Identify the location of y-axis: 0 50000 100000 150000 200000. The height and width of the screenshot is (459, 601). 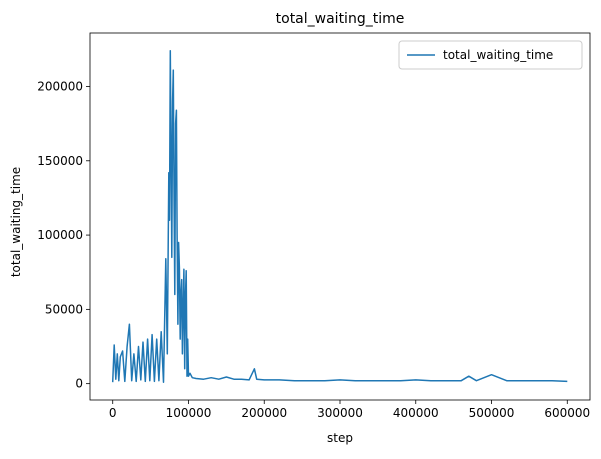
(63, 235).